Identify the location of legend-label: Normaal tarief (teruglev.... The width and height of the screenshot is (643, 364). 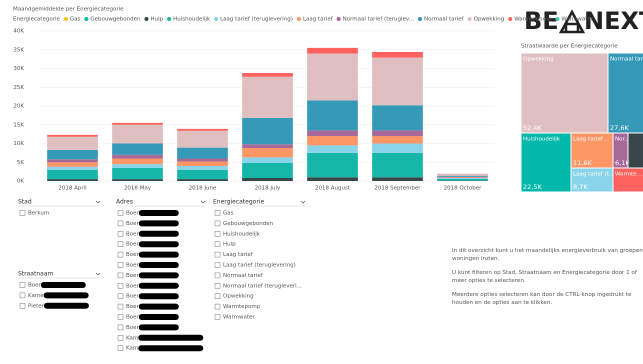
(379, 20).